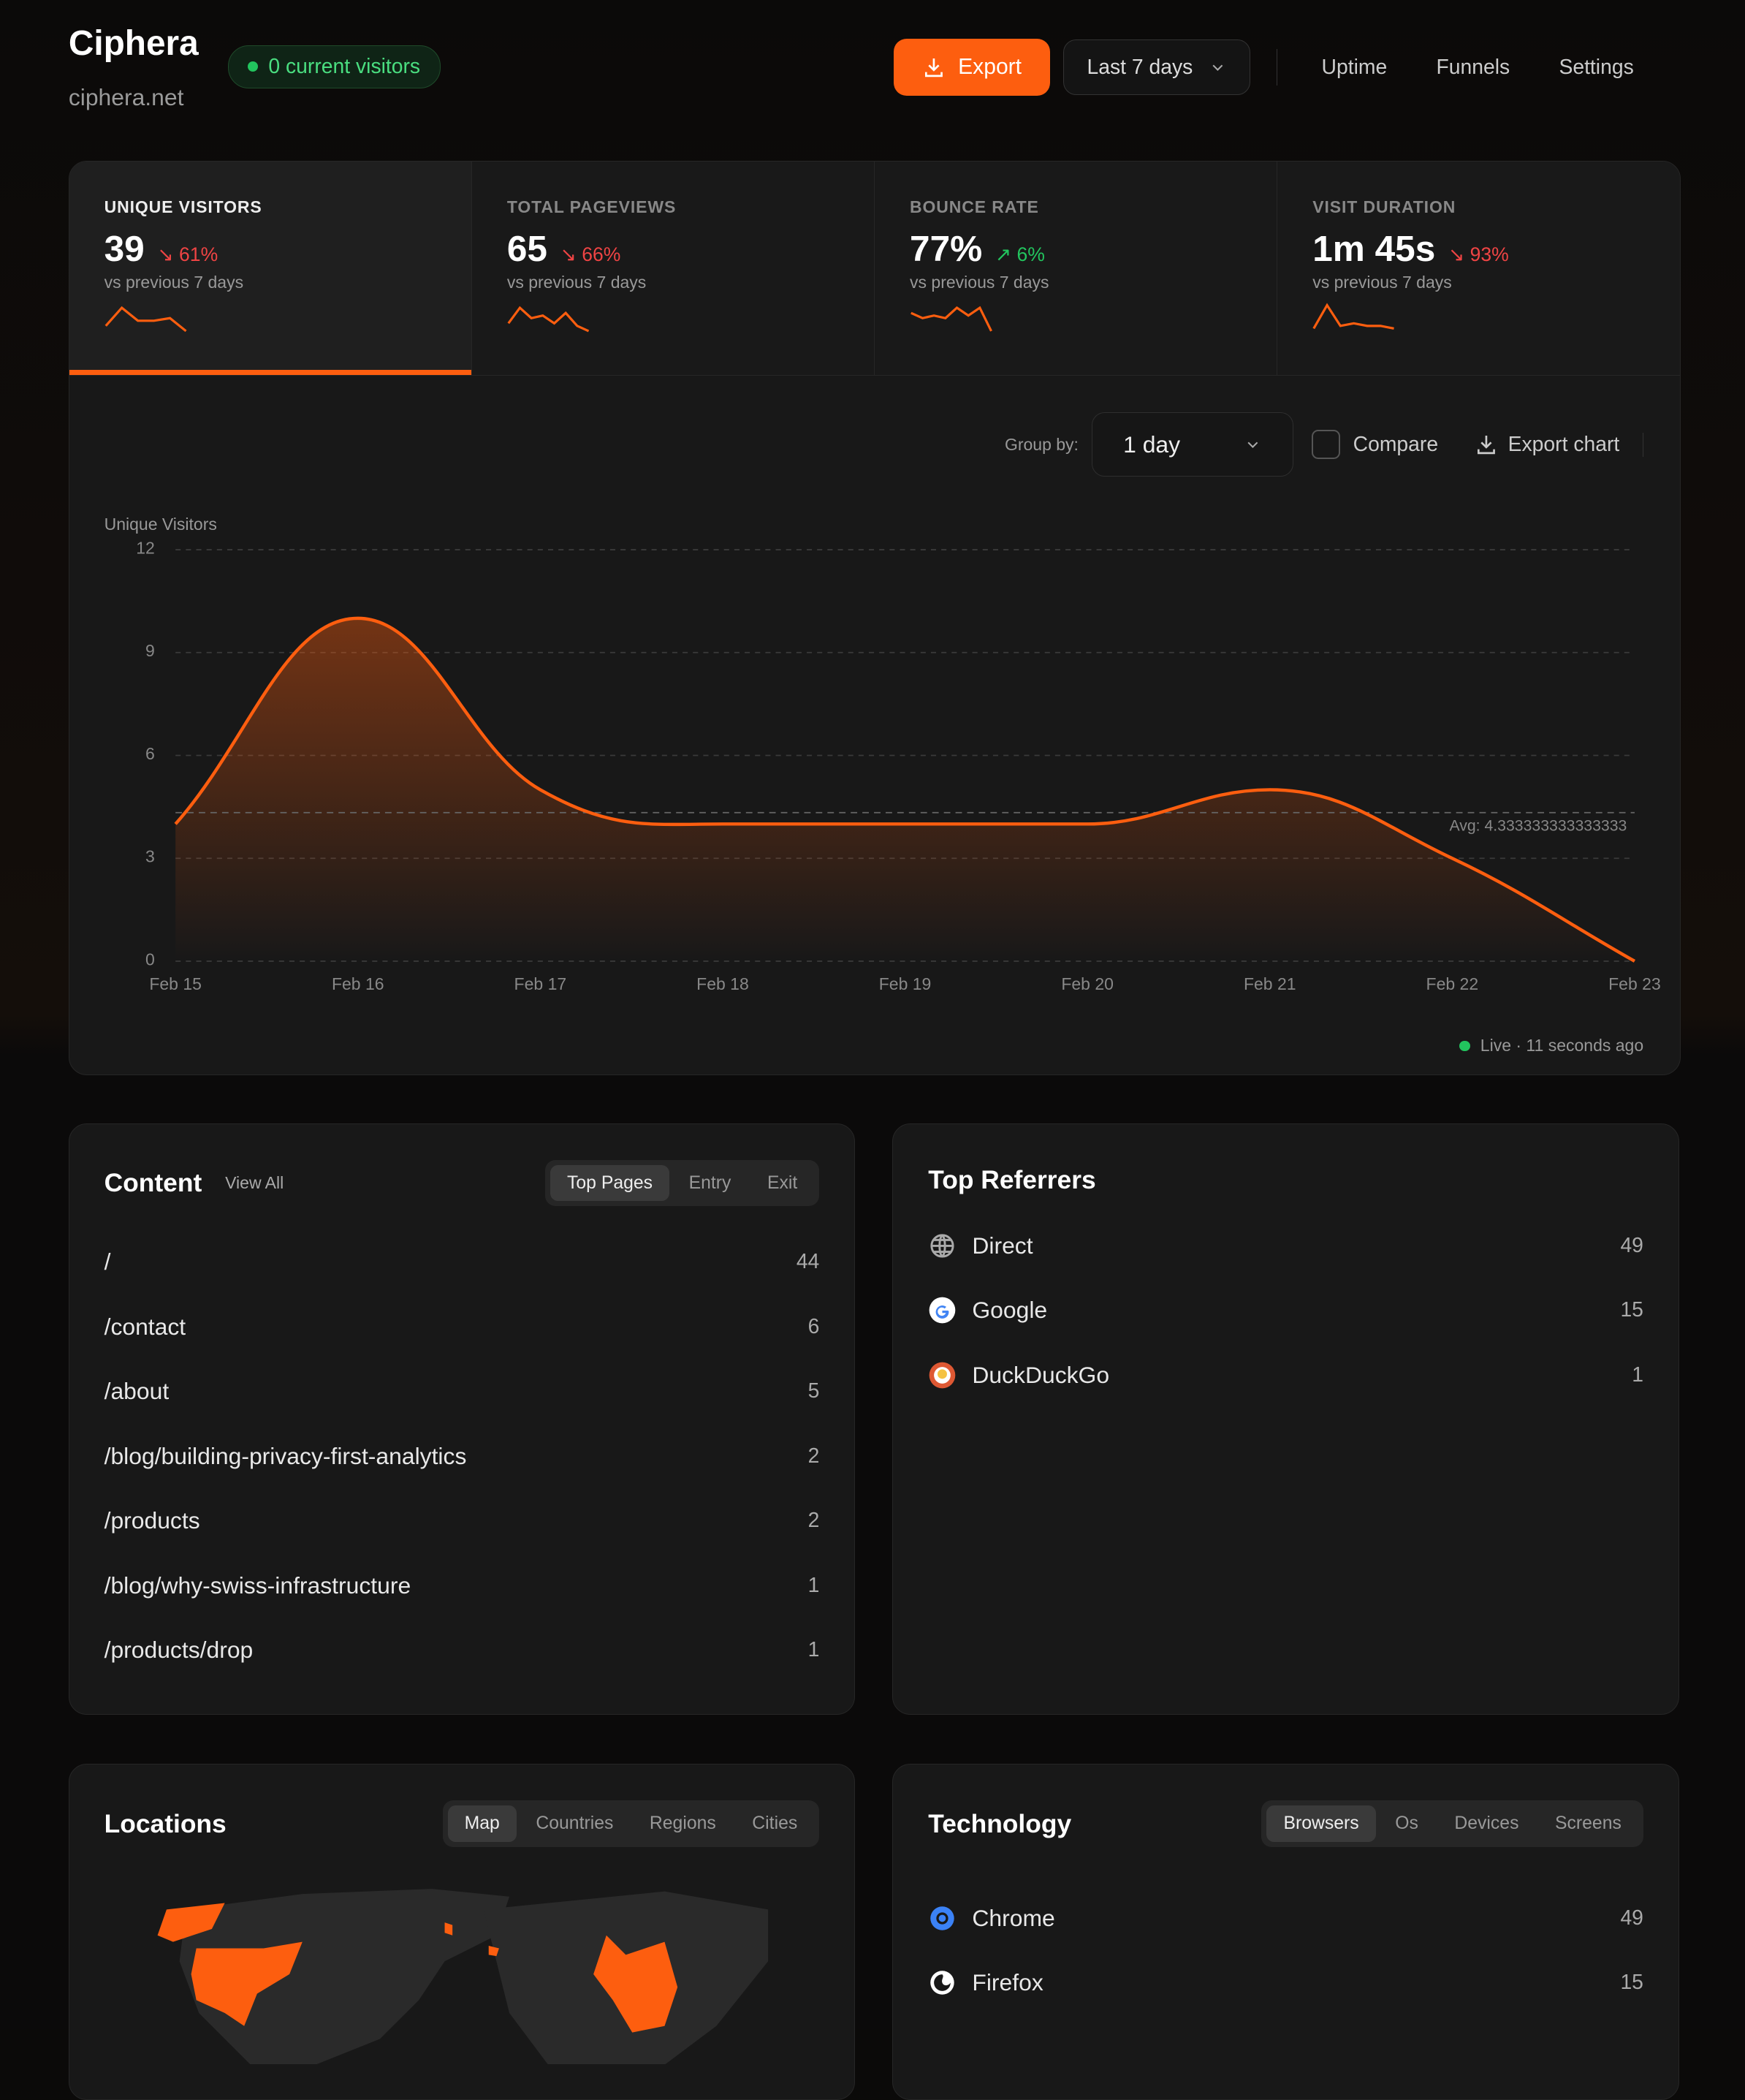  What do you see at coordinates (808, 1262) in the screenshot?
I see `page-count: 44` at bounding box center [808, 1262].